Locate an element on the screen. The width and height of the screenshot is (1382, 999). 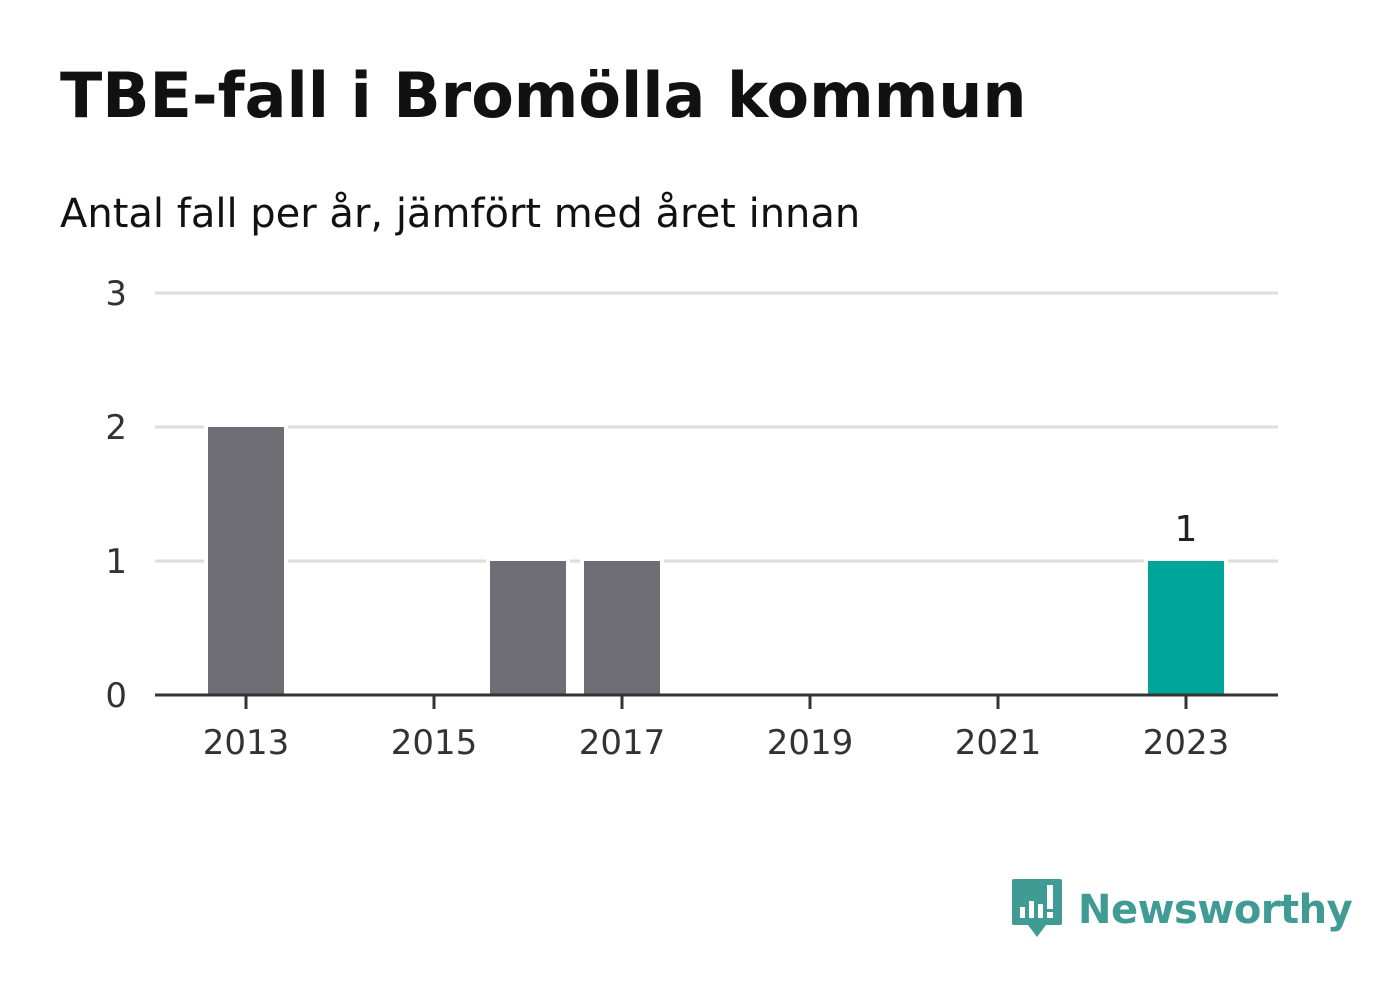
chart-title: TBE-fall i Bromölla kommun is located at coordinates (543, 95).